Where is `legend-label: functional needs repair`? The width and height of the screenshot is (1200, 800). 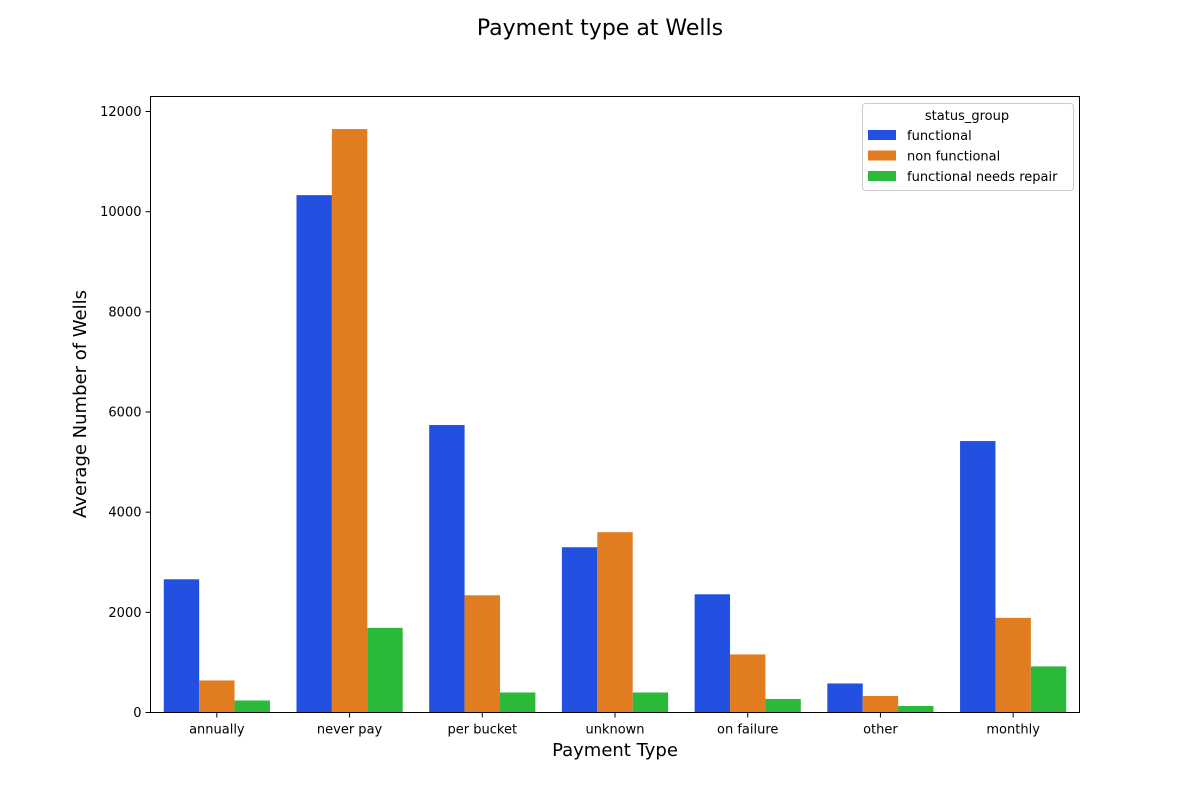
legend-label: functional needs repair is located at coordinates (982, 177).